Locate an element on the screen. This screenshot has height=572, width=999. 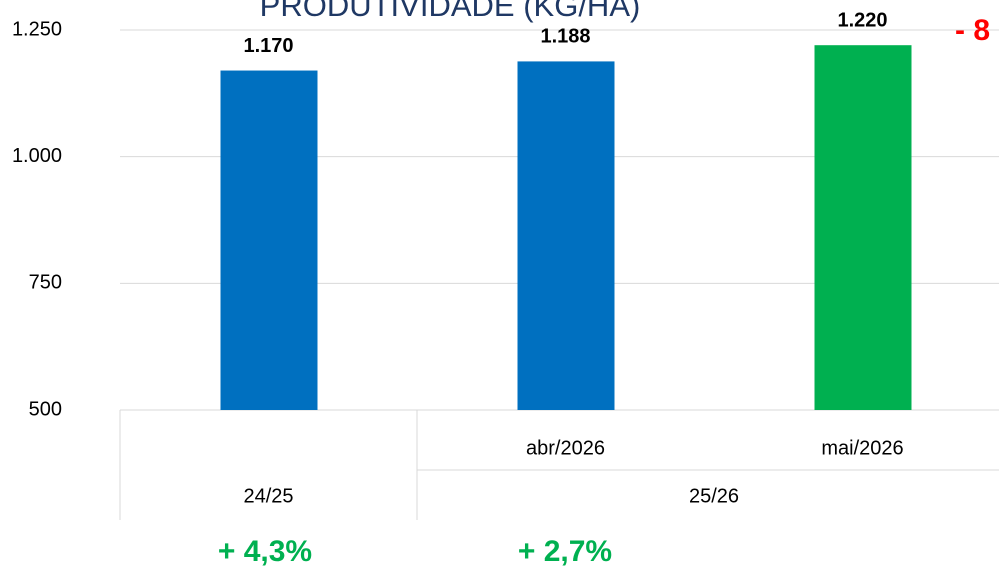
annotation: - 8 is located at coordinates (972, 30).